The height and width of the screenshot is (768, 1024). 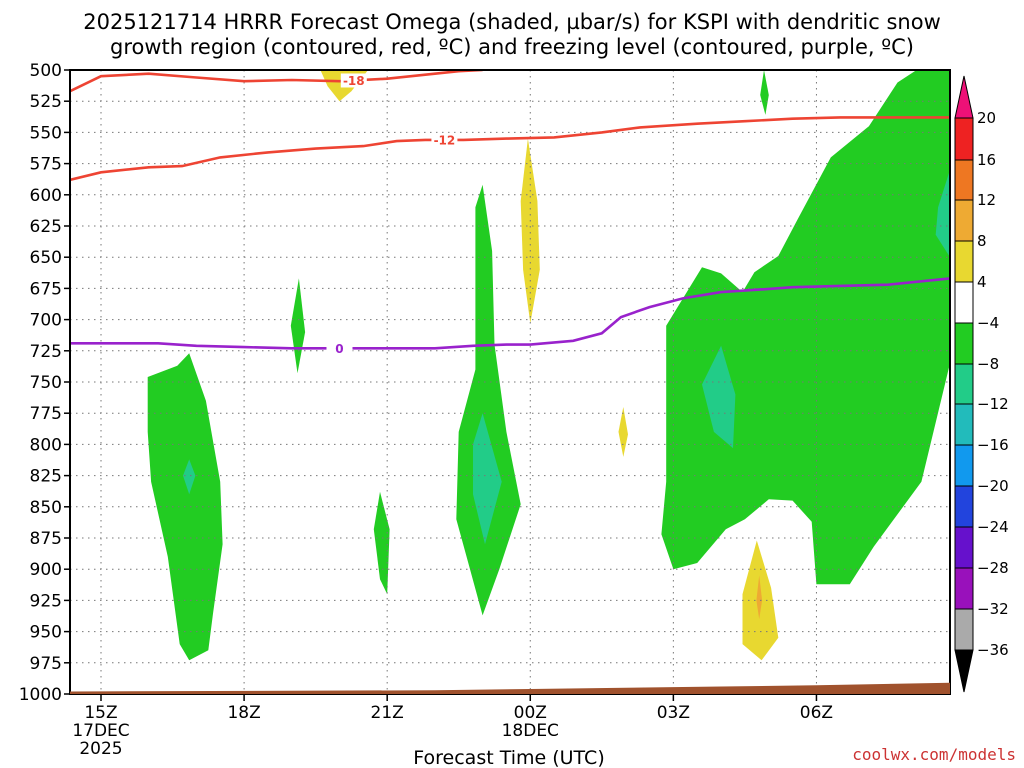 What do you see at coordinates (993, 527) in the screenshot?
I see `colorbar-label-10: −24` at bounding box center [993, 527].